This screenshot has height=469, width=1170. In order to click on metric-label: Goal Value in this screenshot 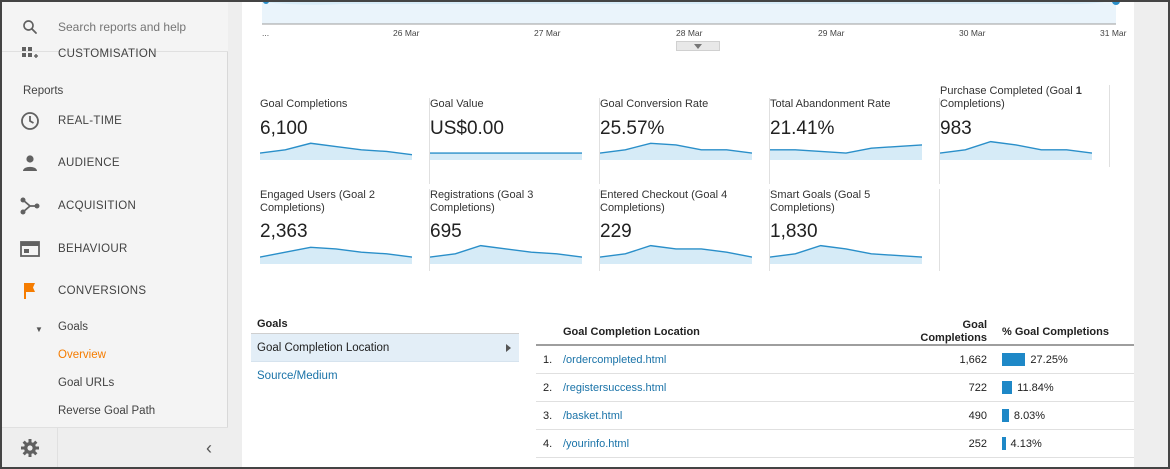, I will do `click(457, 104)`.